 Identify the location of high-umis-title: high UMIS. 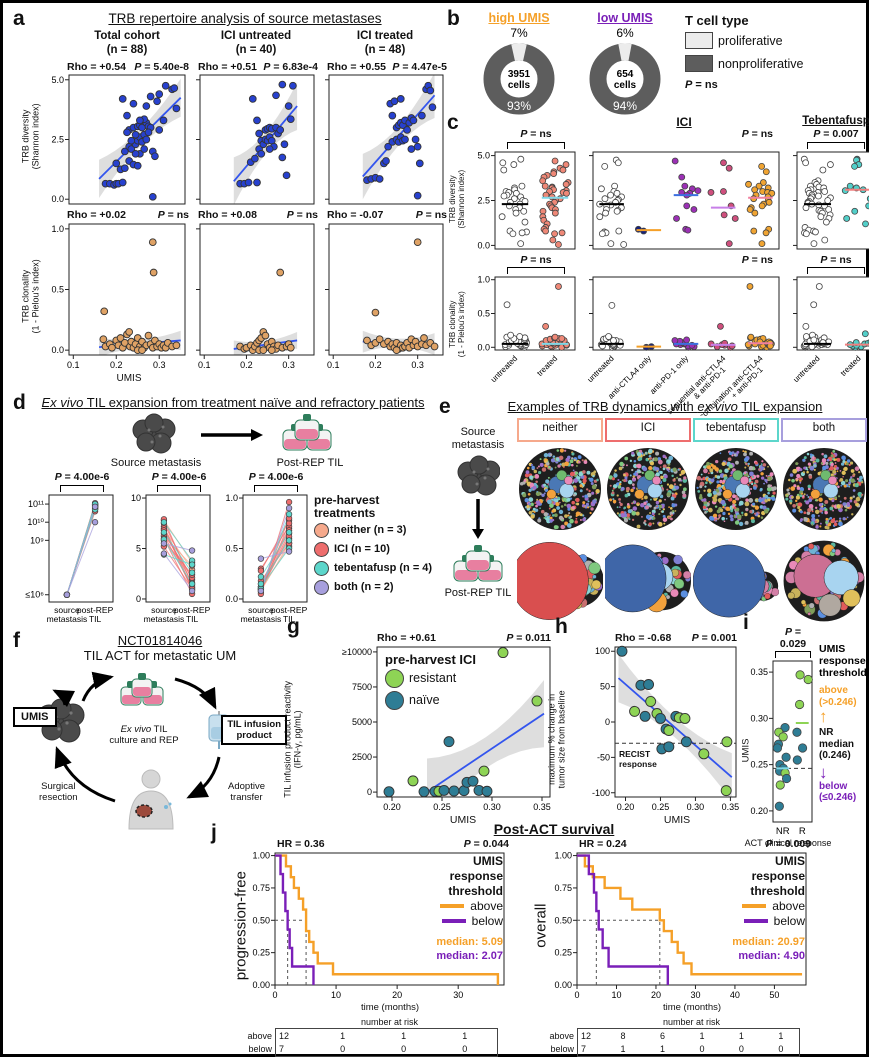
(519, 18).